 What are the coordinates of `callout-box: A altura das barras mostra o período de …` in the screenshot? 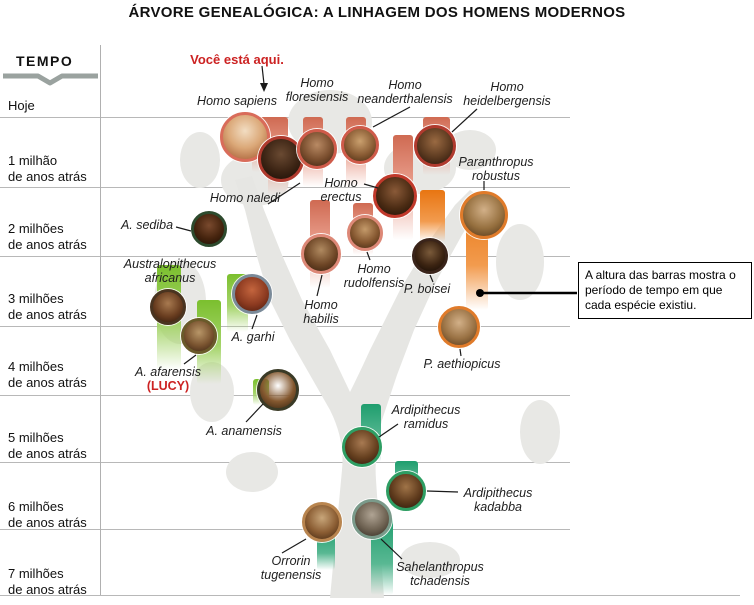 It's located at (665, 290).